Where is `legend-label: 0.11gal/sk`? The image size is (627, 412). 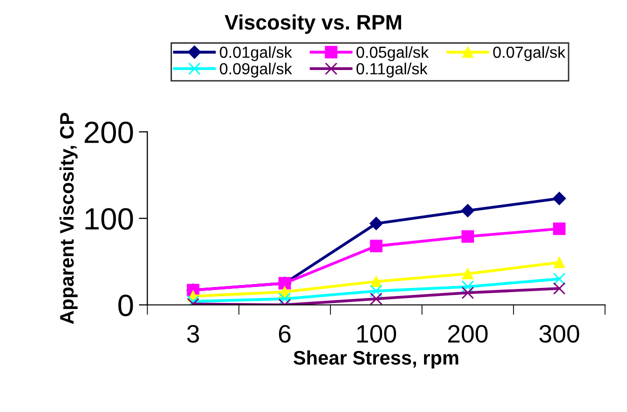
legend-label: 0.11gal/sk is located at coordinates (392, 70).